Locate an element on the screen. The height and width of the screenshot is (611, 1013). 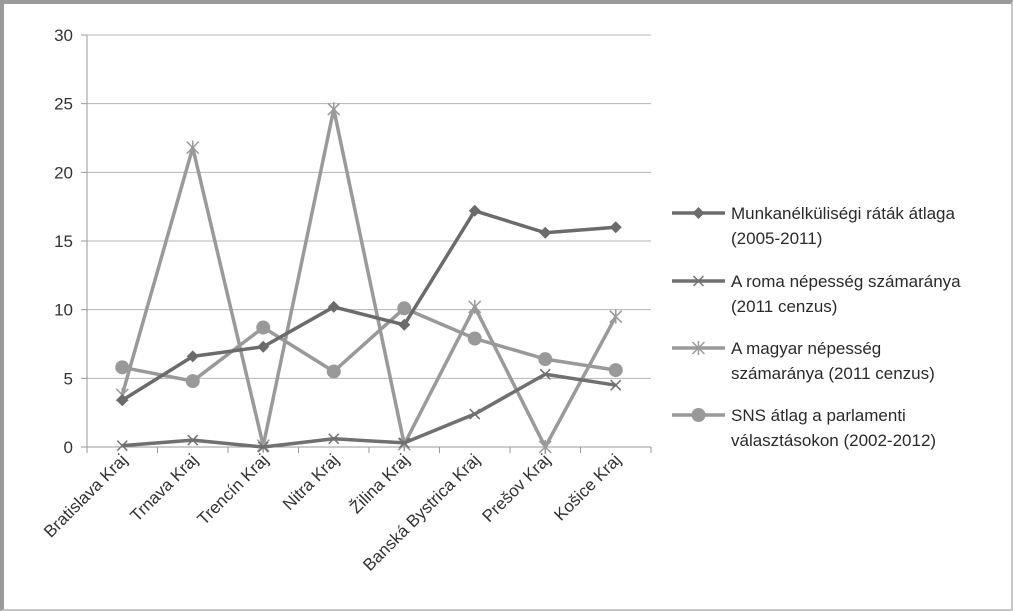
y-axis-ticks: 0 5 10 15 20 25 30 is located at coordinates (71, 241).